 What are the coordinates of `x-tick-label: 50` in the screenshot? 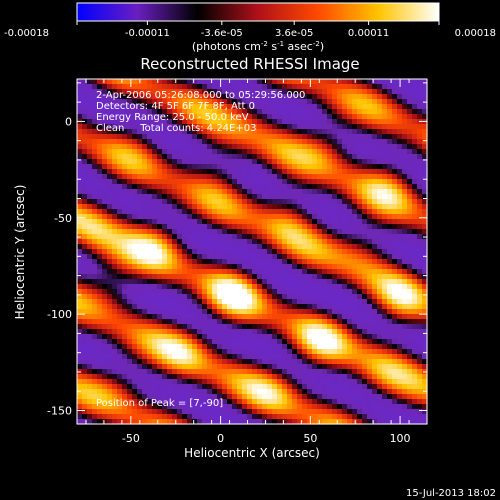 It's located at (310, 438).